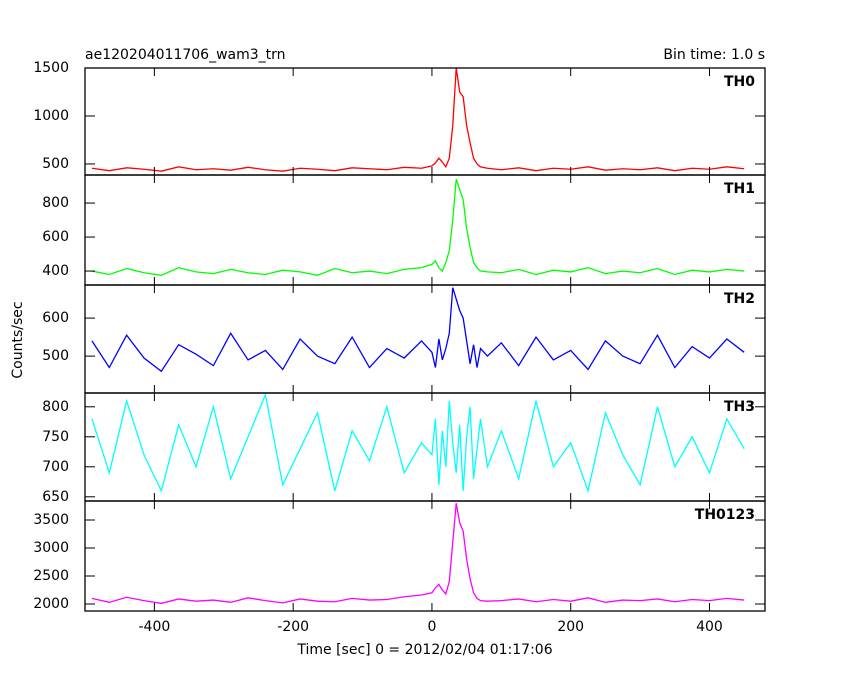 The image size is (850, 680). Describe the element at coordinates (51, 116) in the screenshot. I see `y-tick-label: 1000` at that location.